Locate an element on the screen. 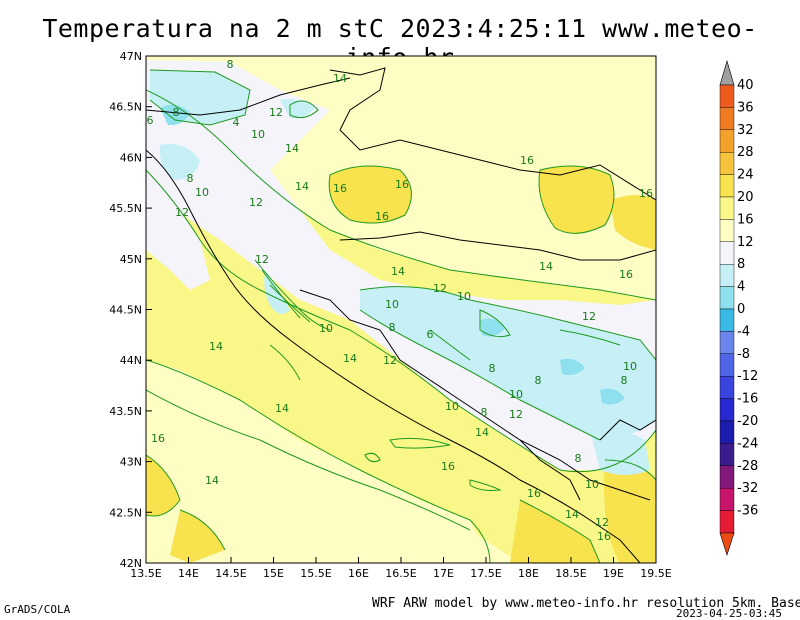 The image size is (800, 620). lon-tick-label: 14.5E is located at coordinates (230, 573).